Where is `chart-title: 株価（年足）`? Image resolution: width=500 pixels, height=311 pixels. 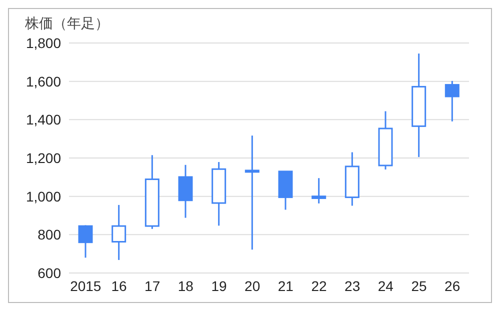
chart-title: 株価（年足） is located at coordinates (67, 24).